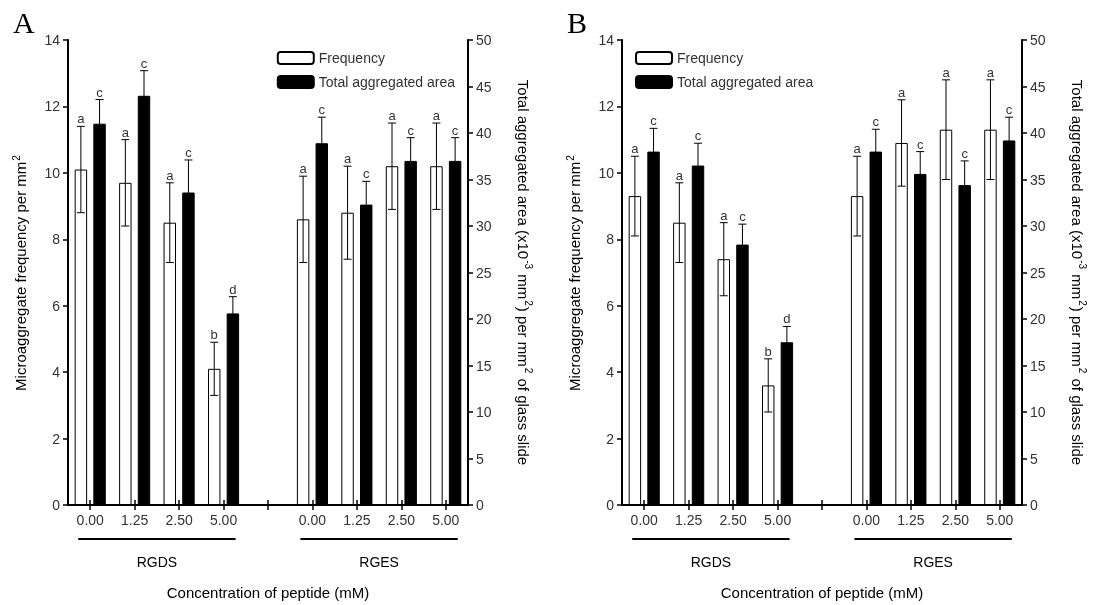 Image resolution: width=1109 pixels, height=605 pixels. Describe the element at coordinates (577, 22) in the screenshot. I see `chart-title: B` at that location.